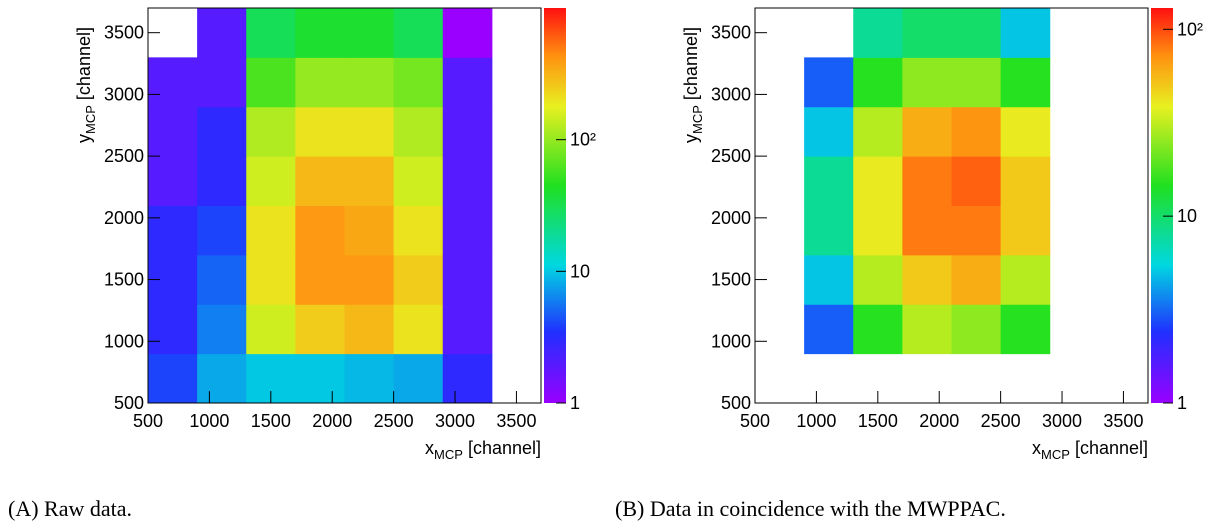  What do you see at coordinates (731, 280) in the screenshot?
I see `y-tick-label: 1500` at bounding box center [731, 280].